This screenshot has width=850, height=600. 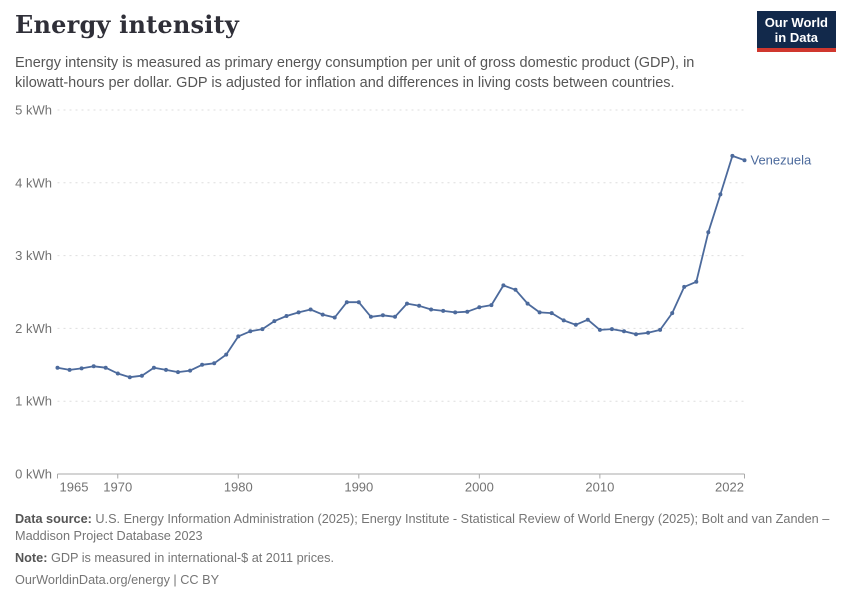 I want to click on entity-label: Venezuela, so click(x=781, y=160).